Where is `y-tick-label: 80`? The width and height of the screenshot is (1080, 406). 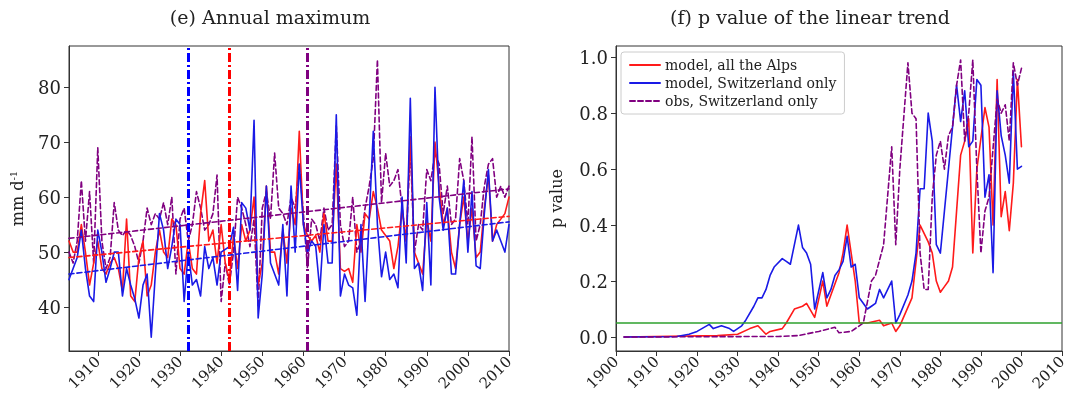
y-tick-label: 80 is located at coordinates (49, 87).